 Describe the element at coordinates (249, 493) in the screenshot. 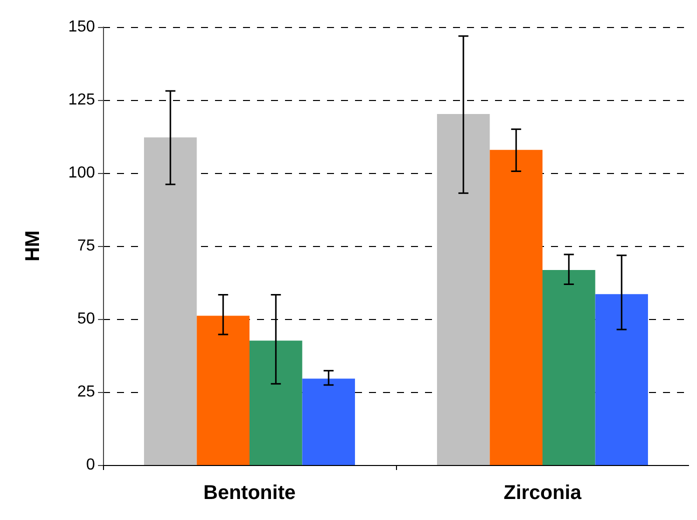

I see `x-tick-label: Bentonite` at that location.